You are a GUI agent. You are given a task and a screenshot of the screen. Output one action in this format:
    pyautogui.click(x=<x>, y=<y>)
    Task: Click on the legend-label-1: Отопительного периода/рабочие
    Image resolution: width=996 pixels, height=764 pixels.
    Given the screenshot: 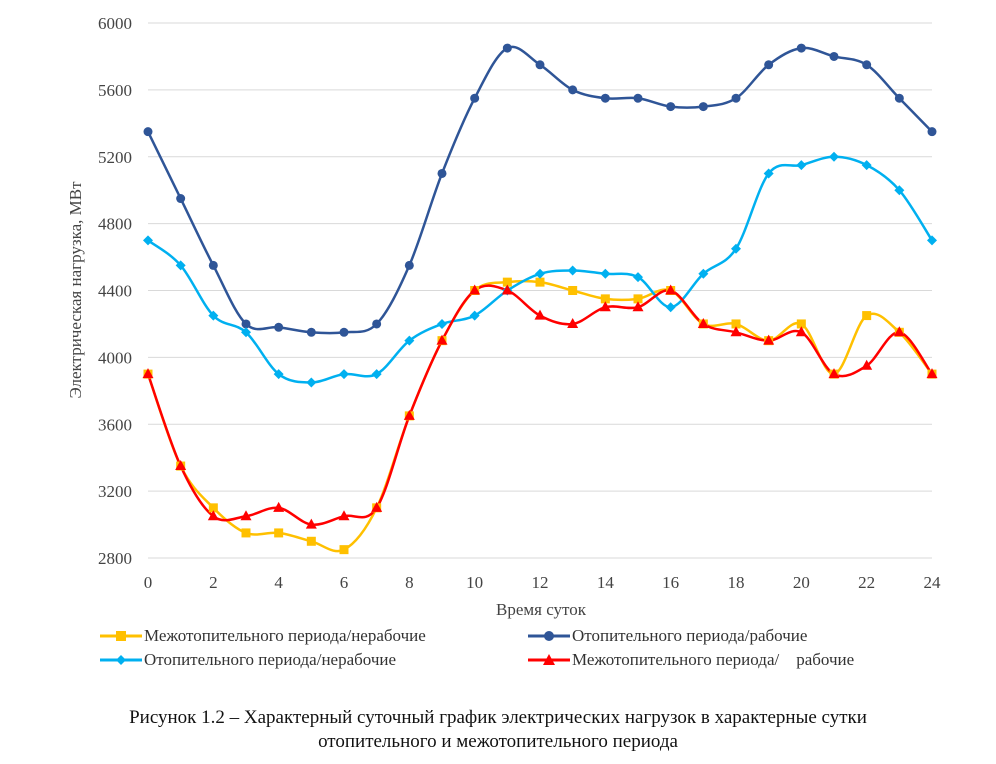 What is the action you would take?
    pyautogui.click(x=690, y=635)
    